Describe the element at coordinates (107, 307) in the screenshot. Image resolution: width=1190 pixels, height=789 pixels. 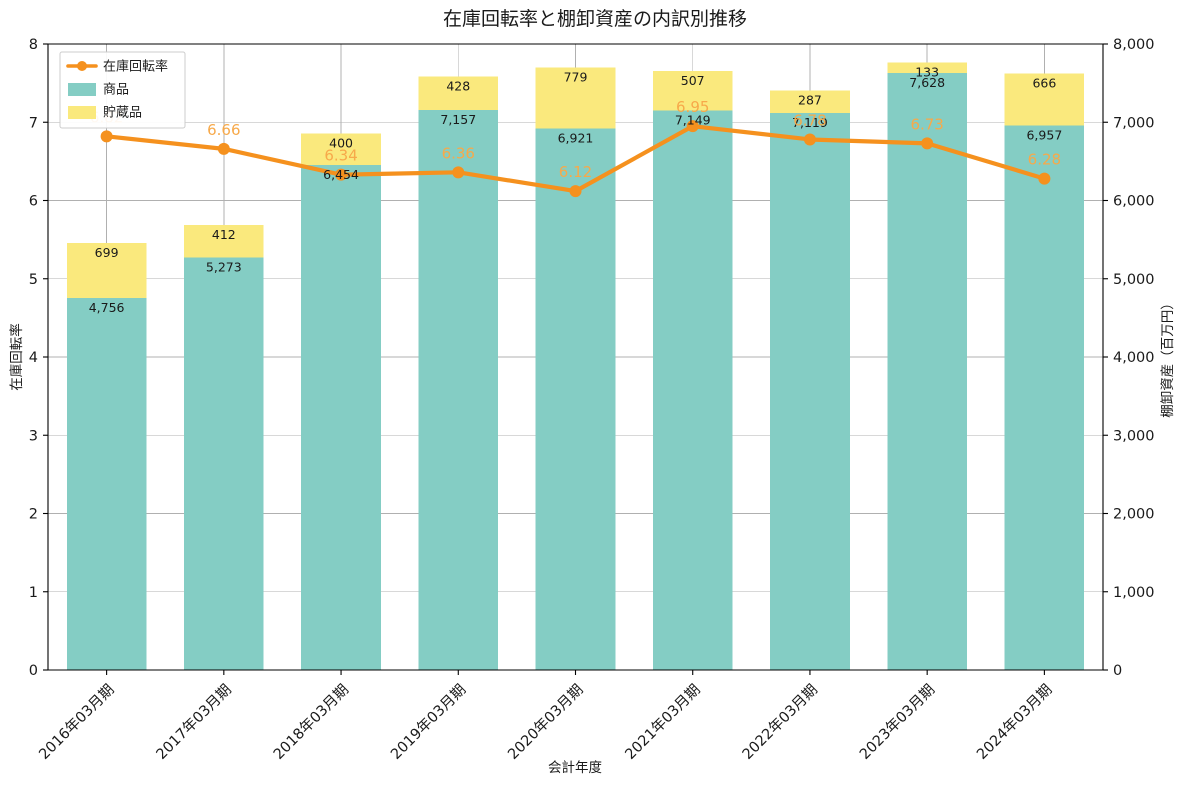
I see `bar-label-merchandise: 4,756` at that location.